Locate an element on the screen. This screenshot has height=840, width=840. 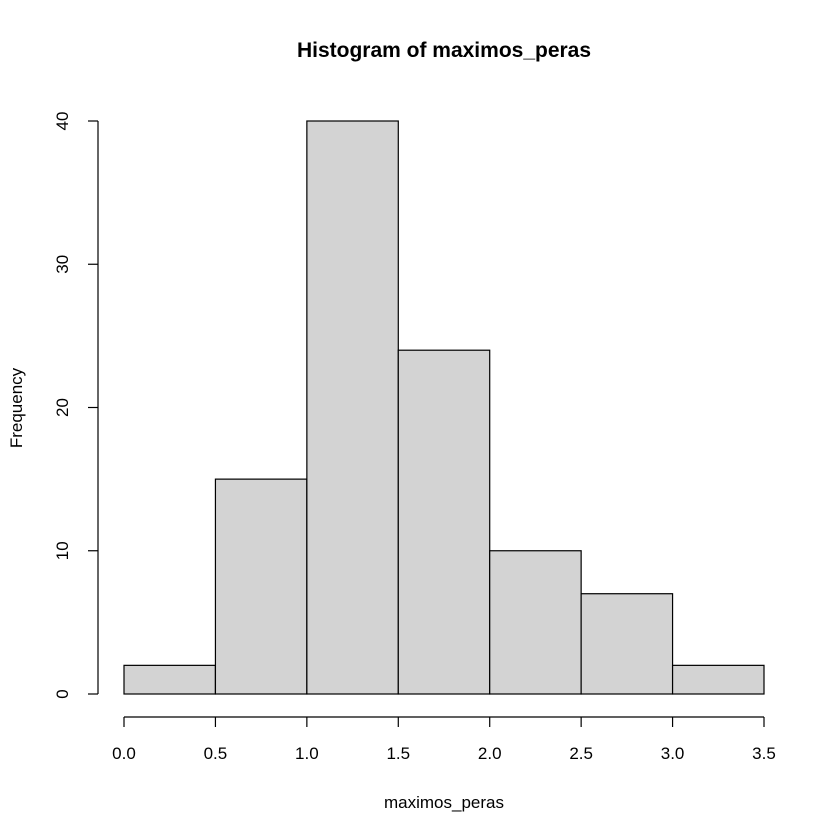
x-axis: 0.0 0.5 1.0 1.5 2.0 2.5 3.0 3.5 is located at coordinates (444, 739).